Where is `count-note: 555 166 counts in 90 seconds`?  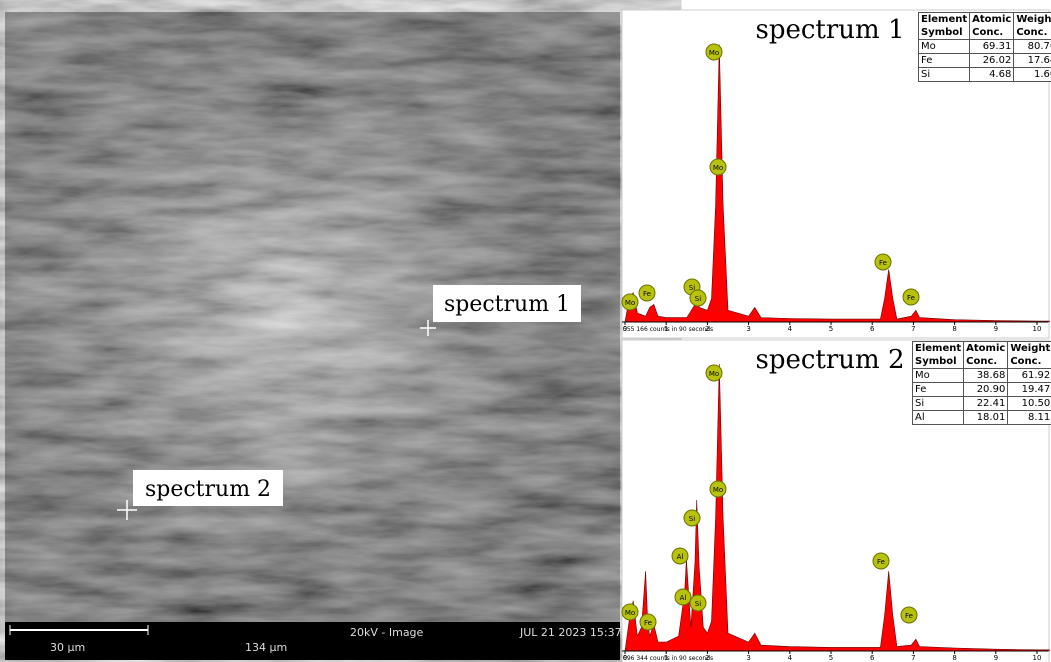
count-note: 555 166 counts in 90 seconds is located at coordinates (668, 329).